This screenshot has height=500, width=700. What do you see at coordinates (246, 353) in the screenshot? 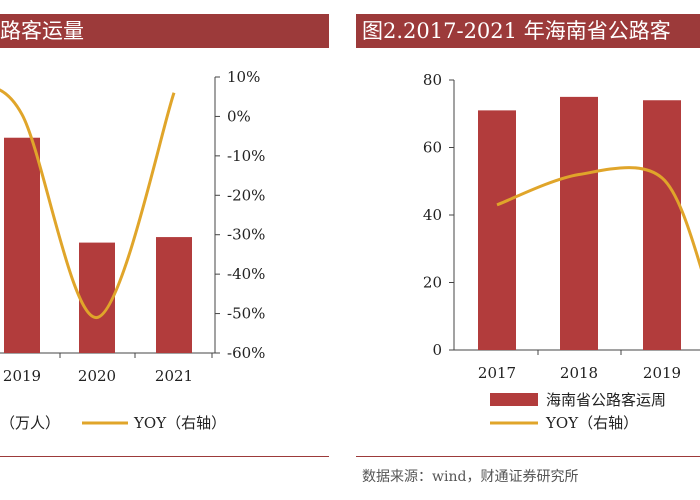
I see `right-y-tick-label: -60%` at bounding box center [246, 353].